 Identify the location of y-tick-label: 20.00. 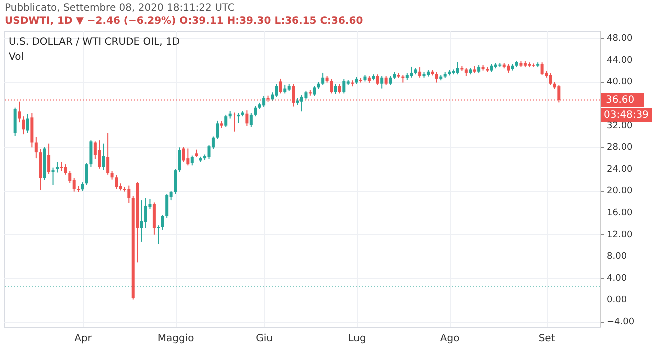
(620, 191).